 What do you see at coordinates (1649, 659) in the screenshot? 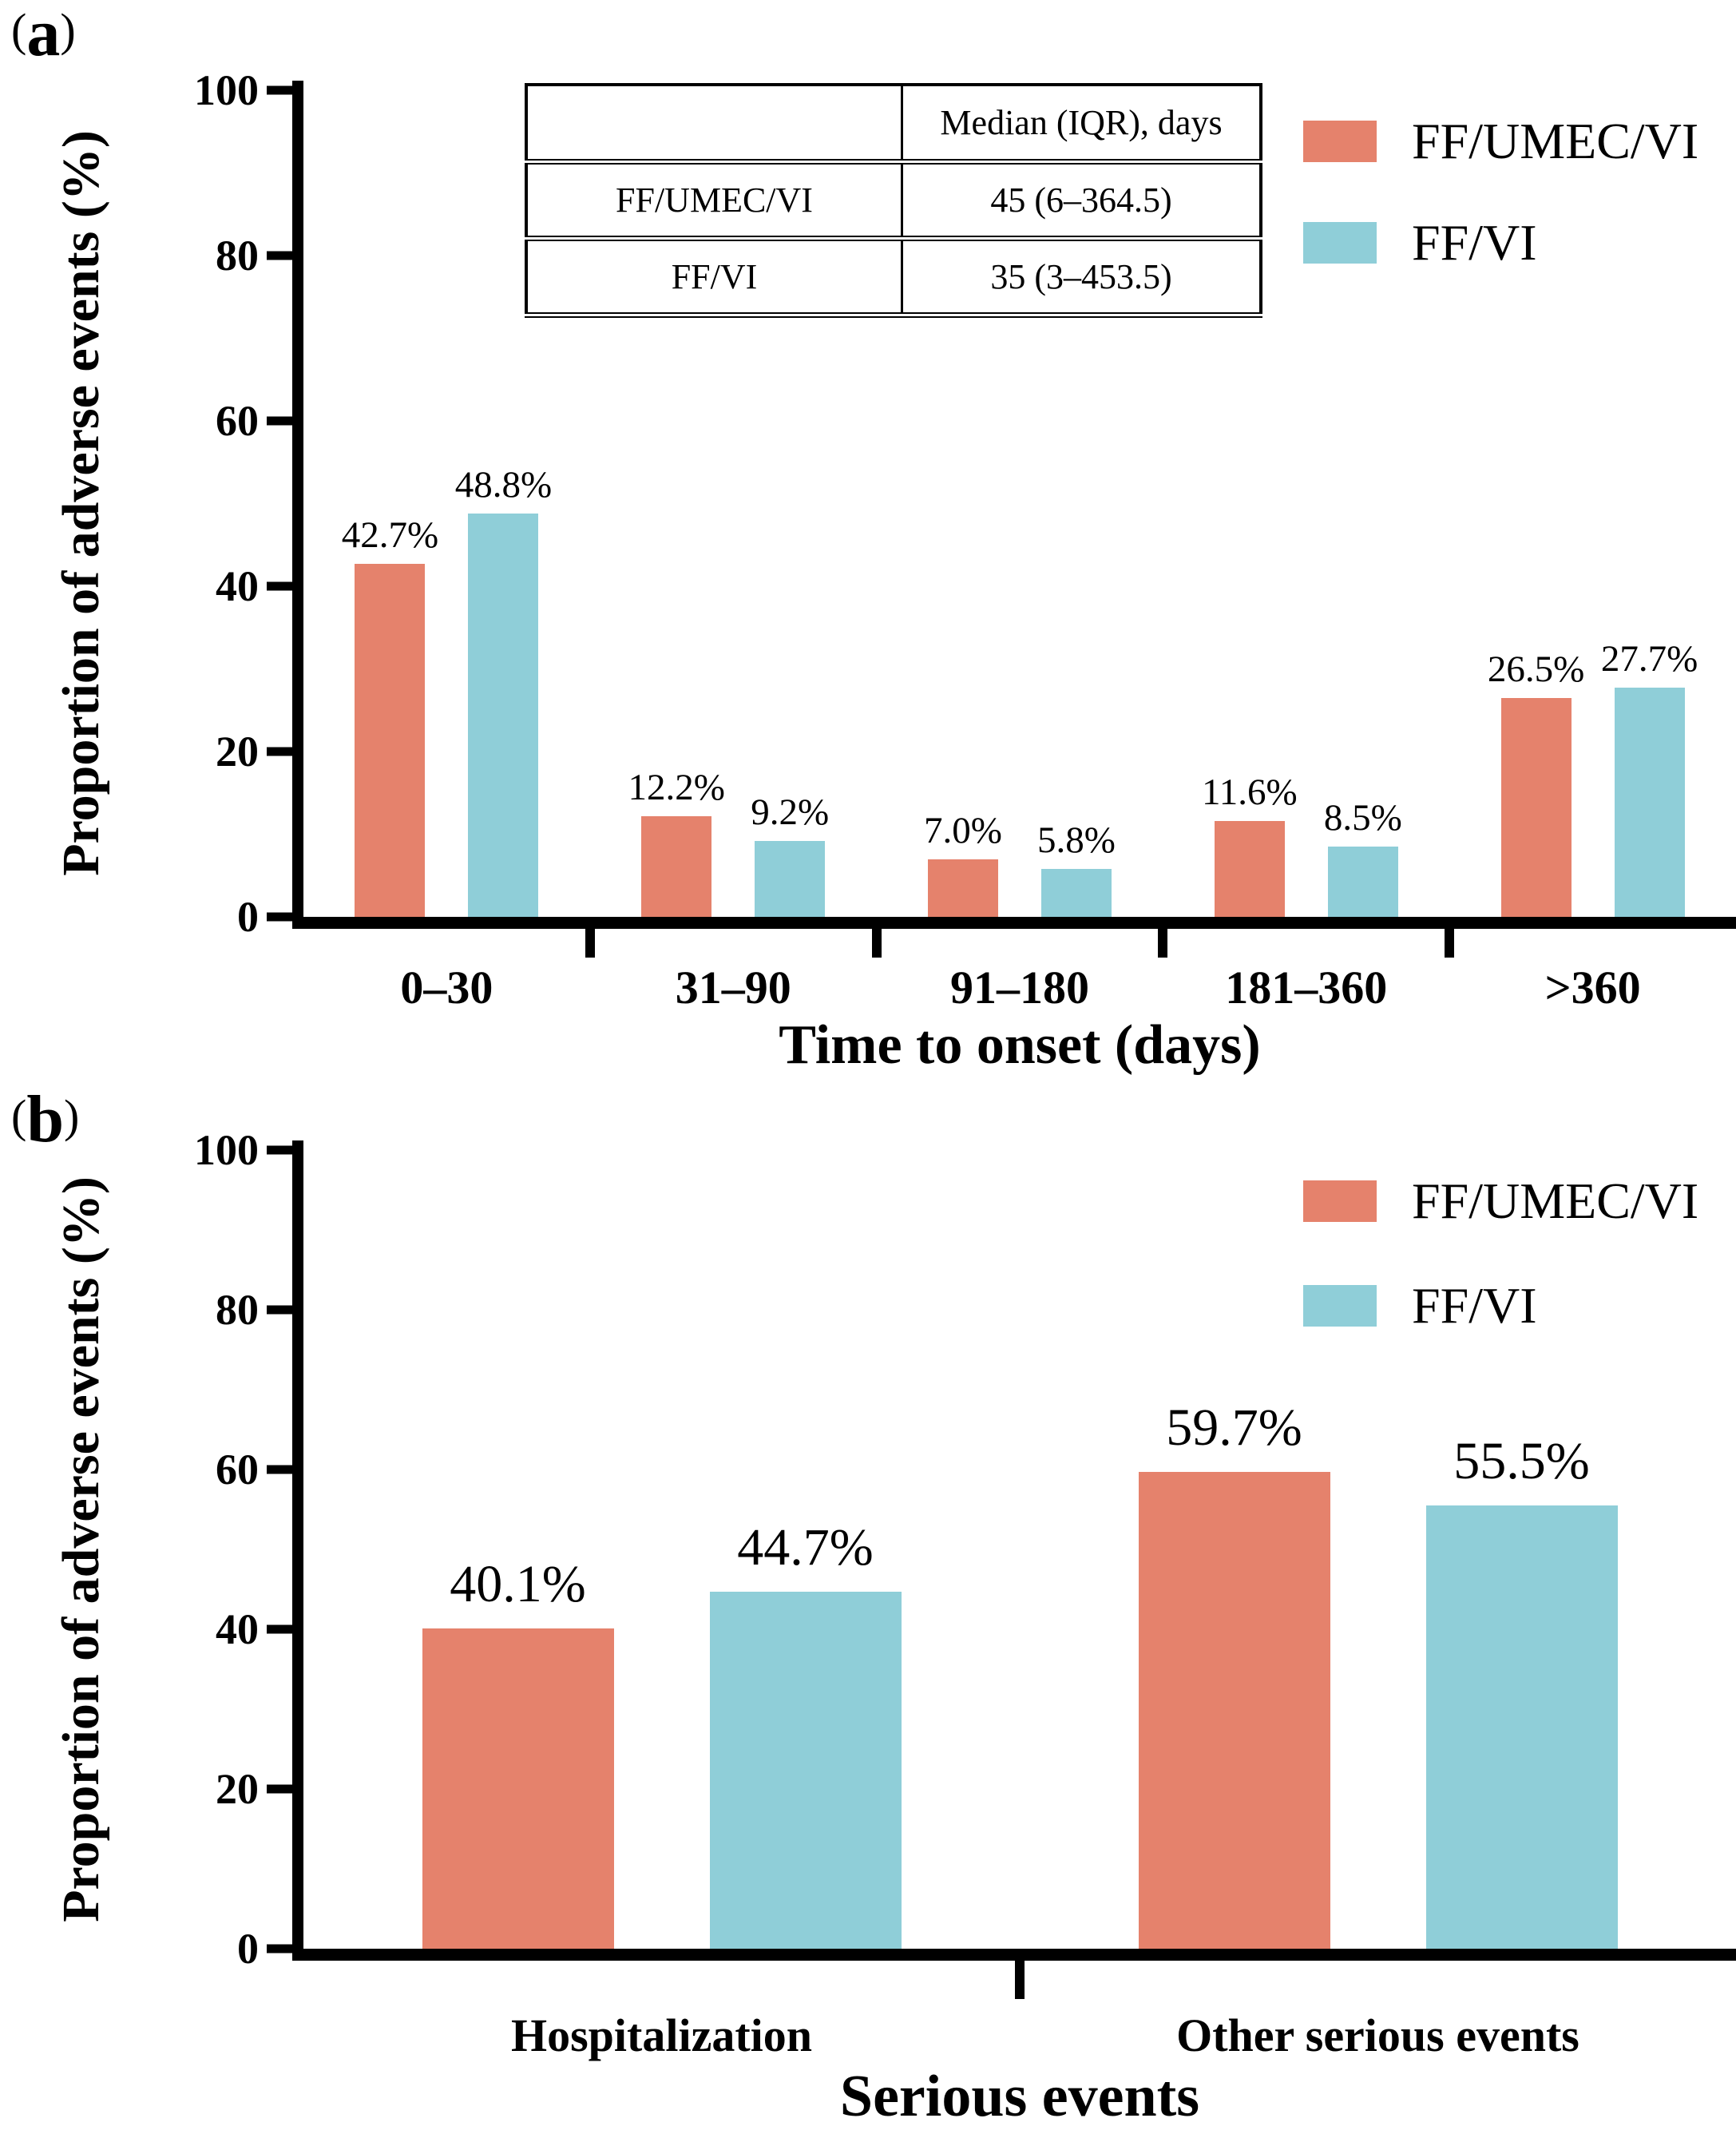
I see `bar-value-label: 27.7%` at bounding box center [1649, 659].